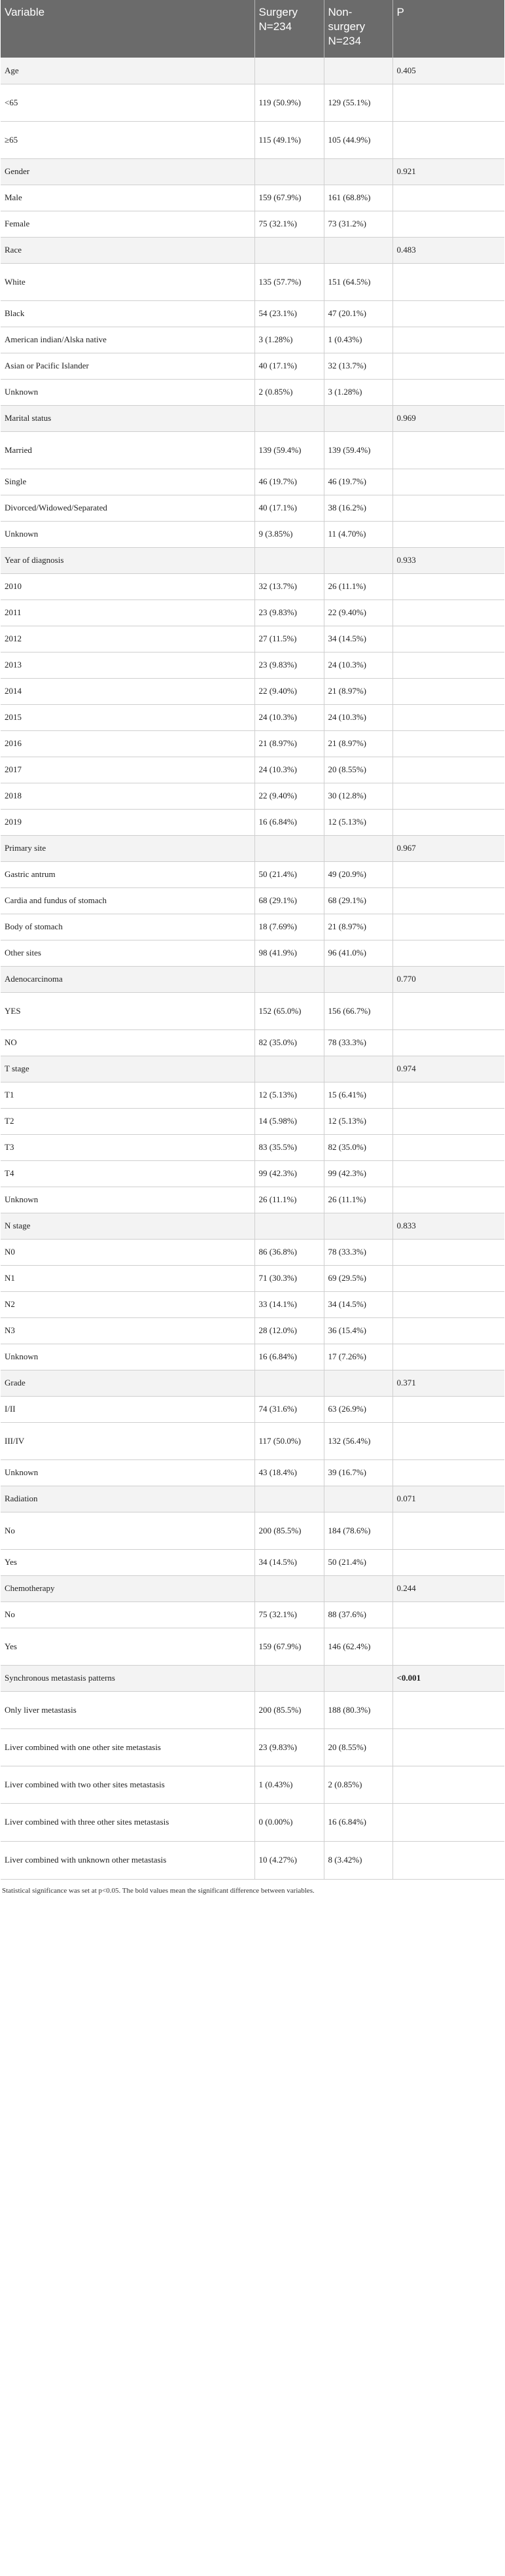  I want to click on cell-surgery, so click(289, 1383).